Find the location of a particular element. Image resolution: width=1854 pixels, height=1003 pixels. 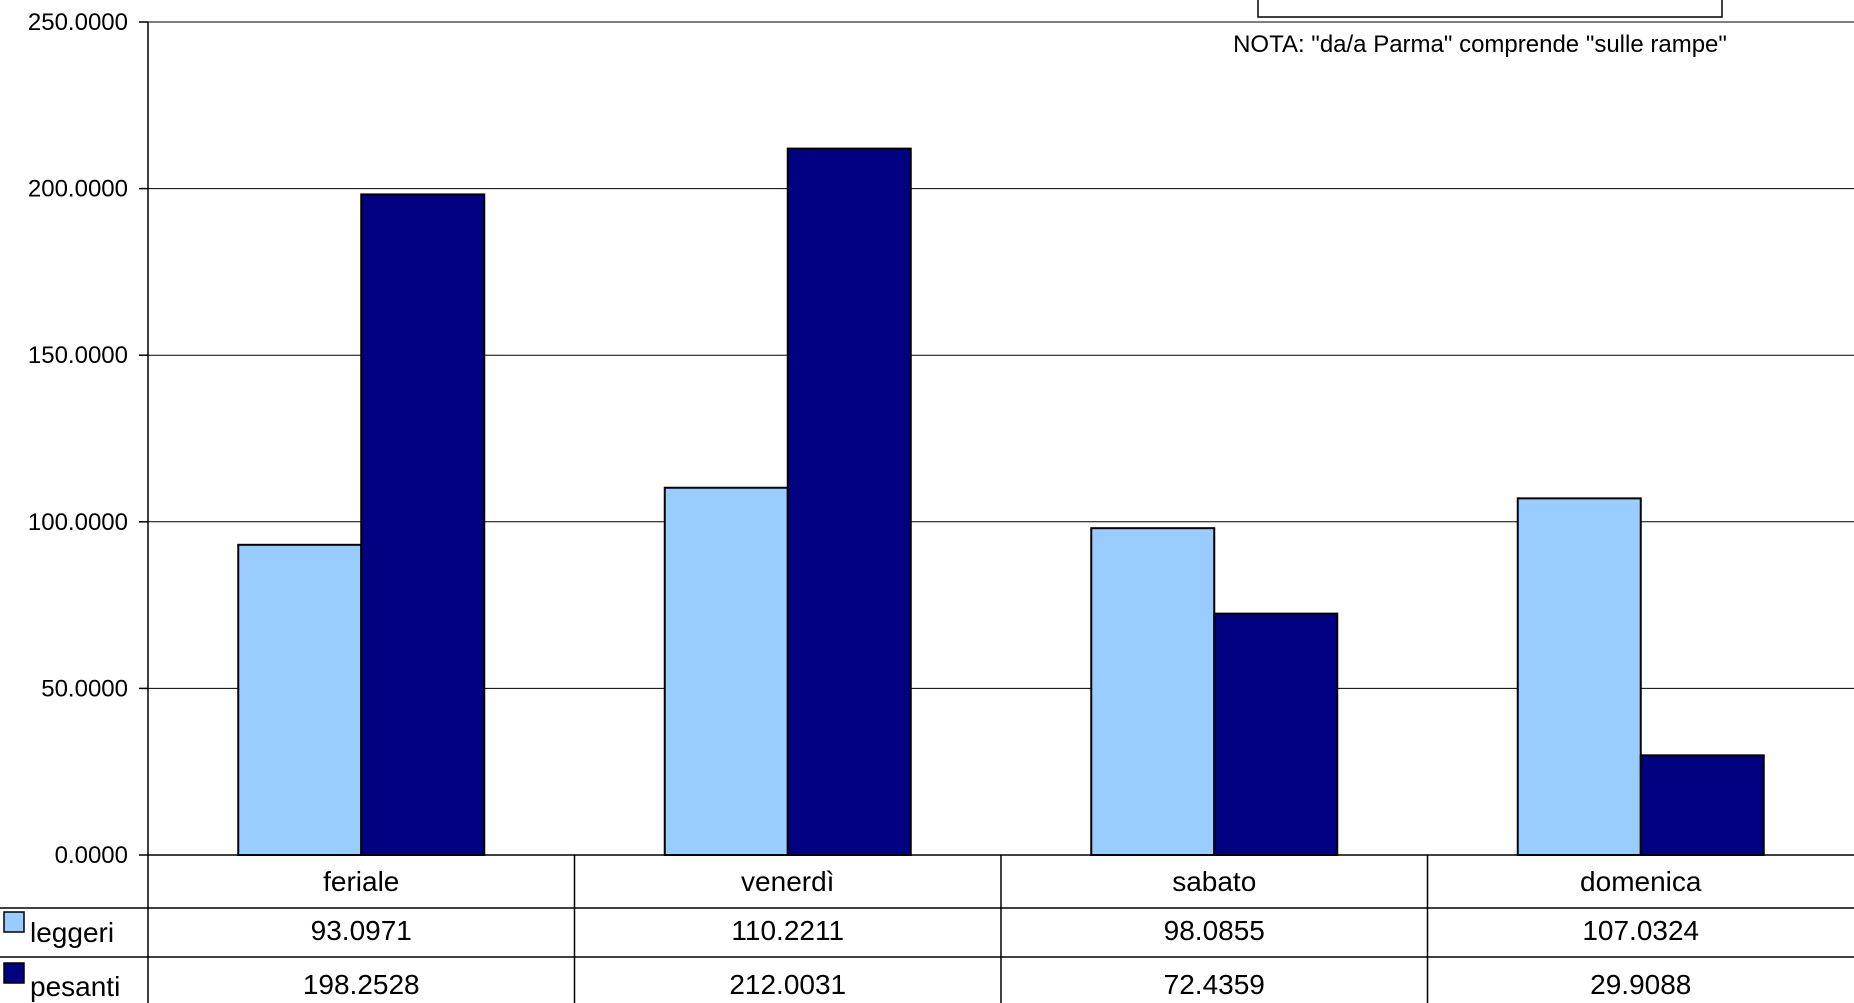

legend-box-partial is located at coordinates (1490, 9).